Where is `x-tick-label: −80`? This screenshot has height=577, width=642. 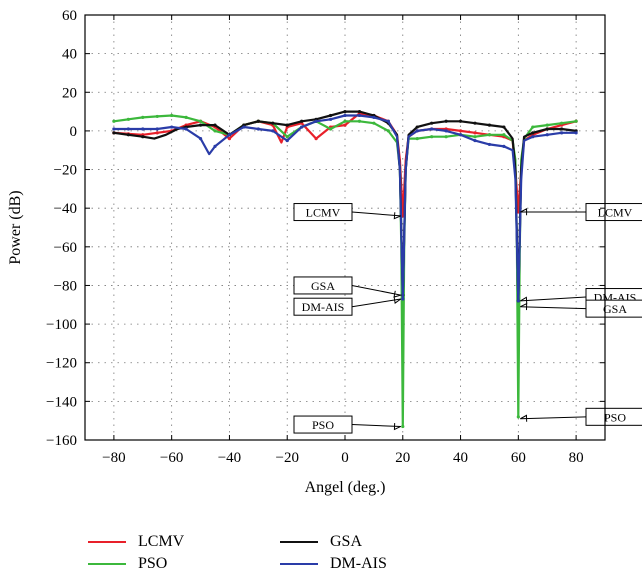
x-tick-label: −80 is located at coordinates (113, 458).